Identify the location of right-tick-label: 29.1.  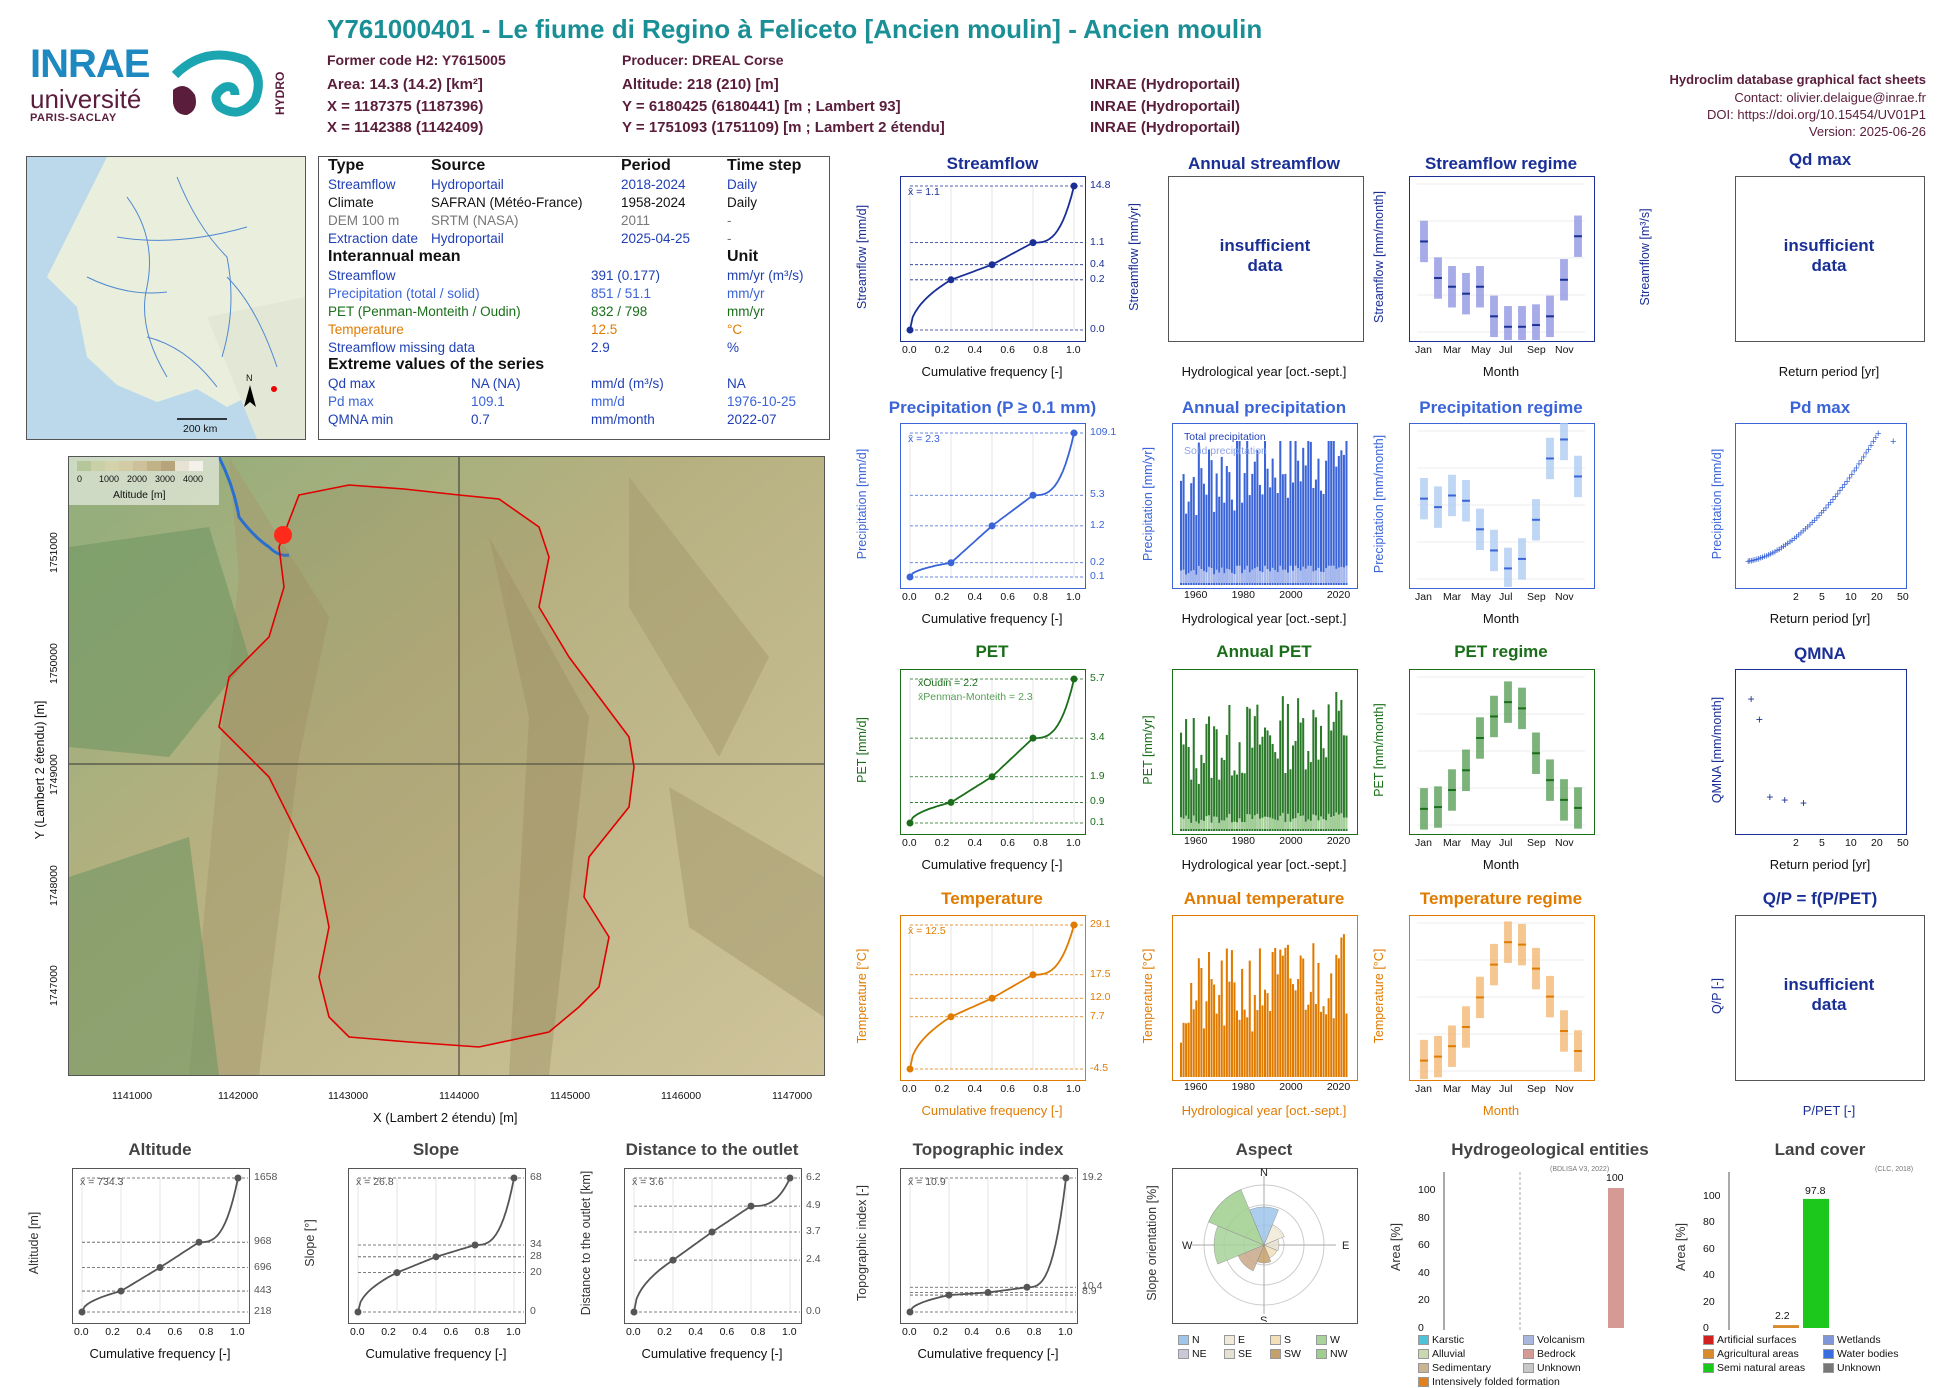
(1100, 924).